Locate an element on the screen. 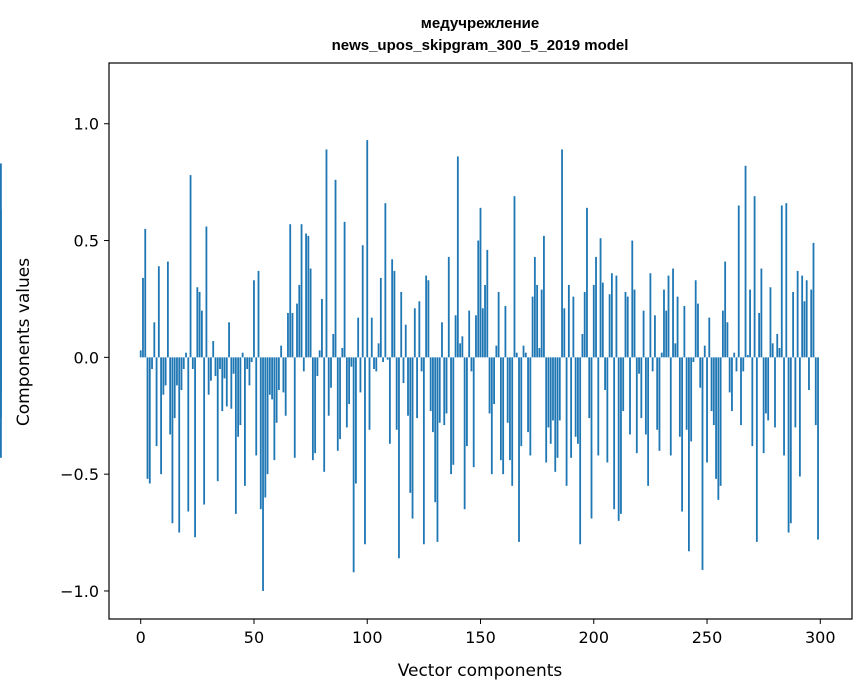 This screenshot has width=867, height=696. y-axis-label: Components values is located at coordinates (24, 342).